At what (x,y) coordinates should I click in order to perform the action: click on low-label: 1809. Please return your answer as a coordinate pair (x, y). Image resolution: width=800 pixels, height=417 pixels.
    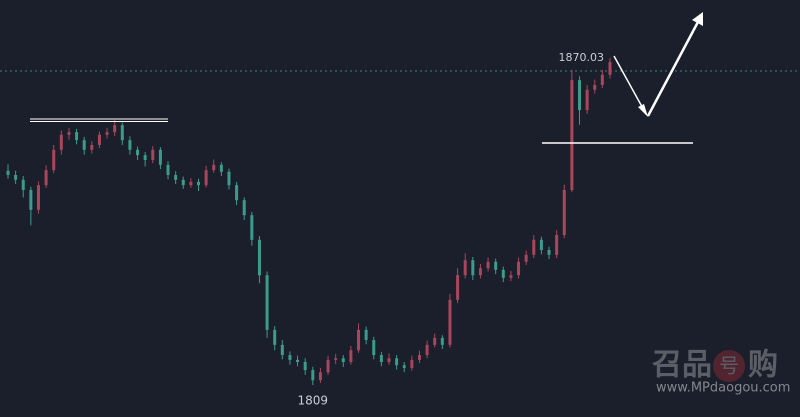
    Looking at the image, I should click on (313, 401).